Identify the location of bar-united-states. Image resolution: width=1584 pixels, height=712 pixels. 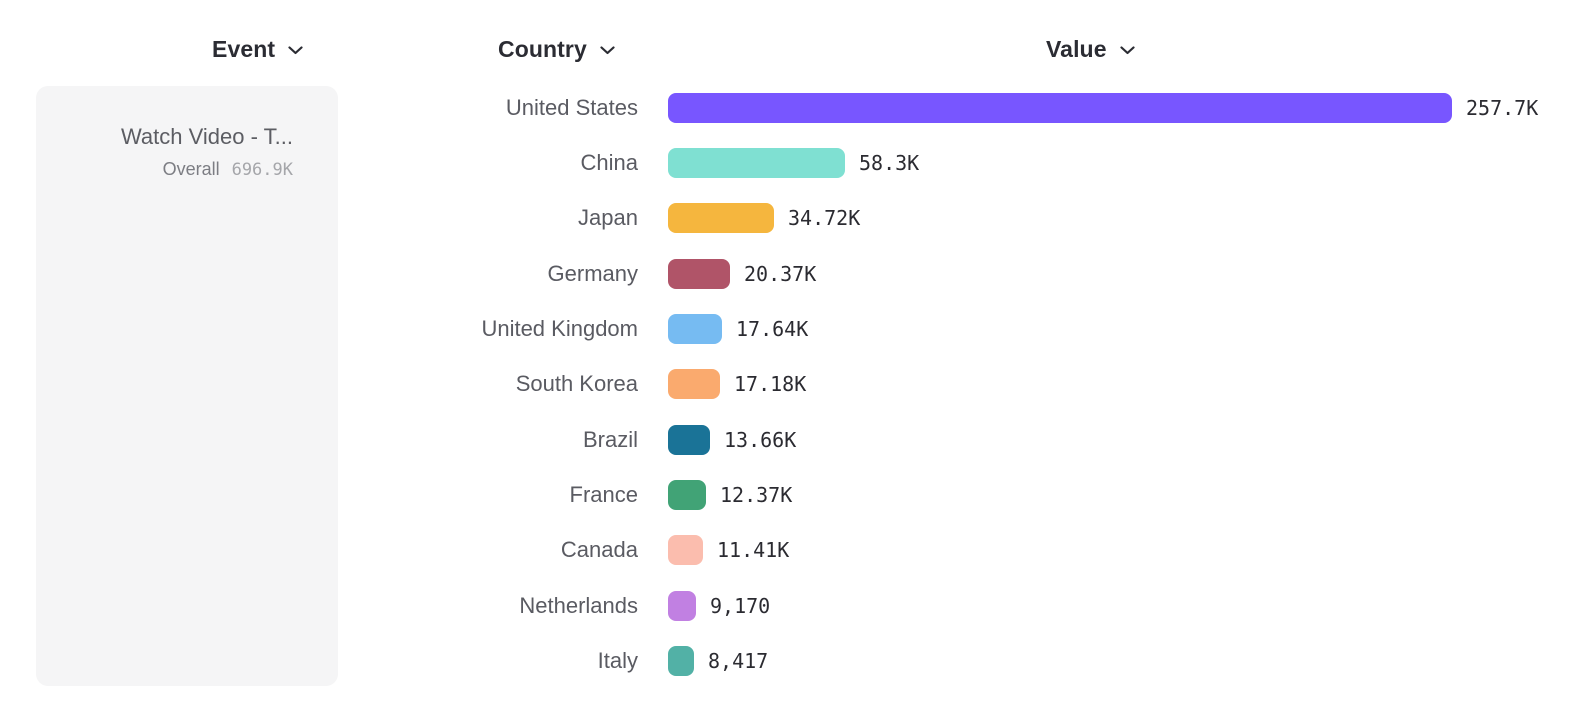
(1060, 107).